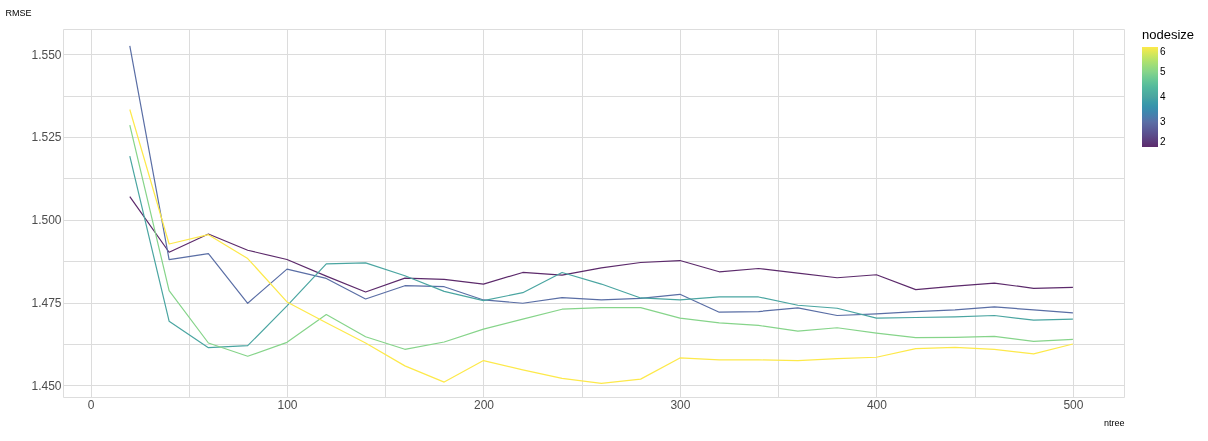 The height and width of the screenshot is (441, 1208). I want to click on y-tick-label: 1.550, so click(46, 54).